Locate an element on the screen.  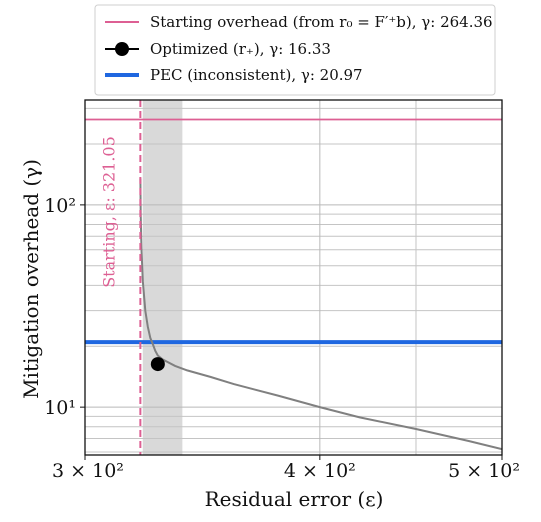
x-axis-label: Residual error (ε) is located at coordinates (294, 499).